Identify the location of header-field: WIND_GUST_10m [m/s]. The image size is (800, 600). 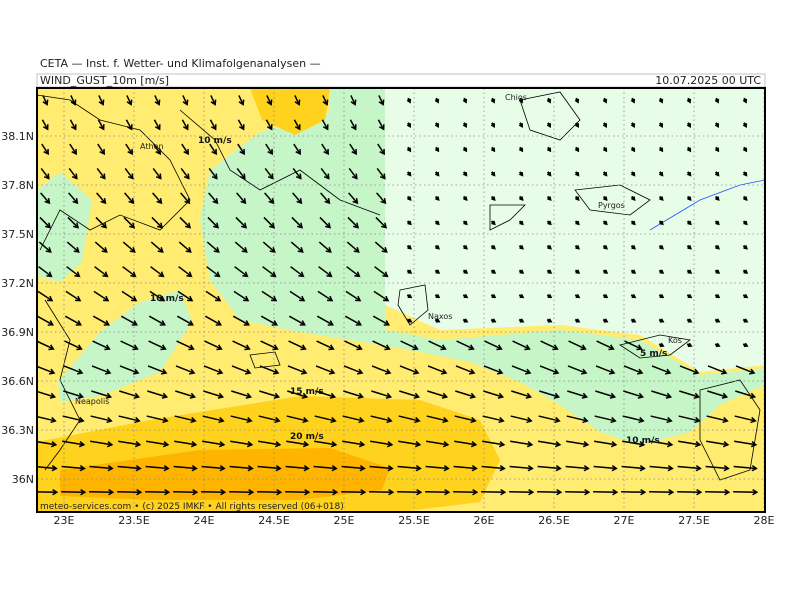
(104, 80).